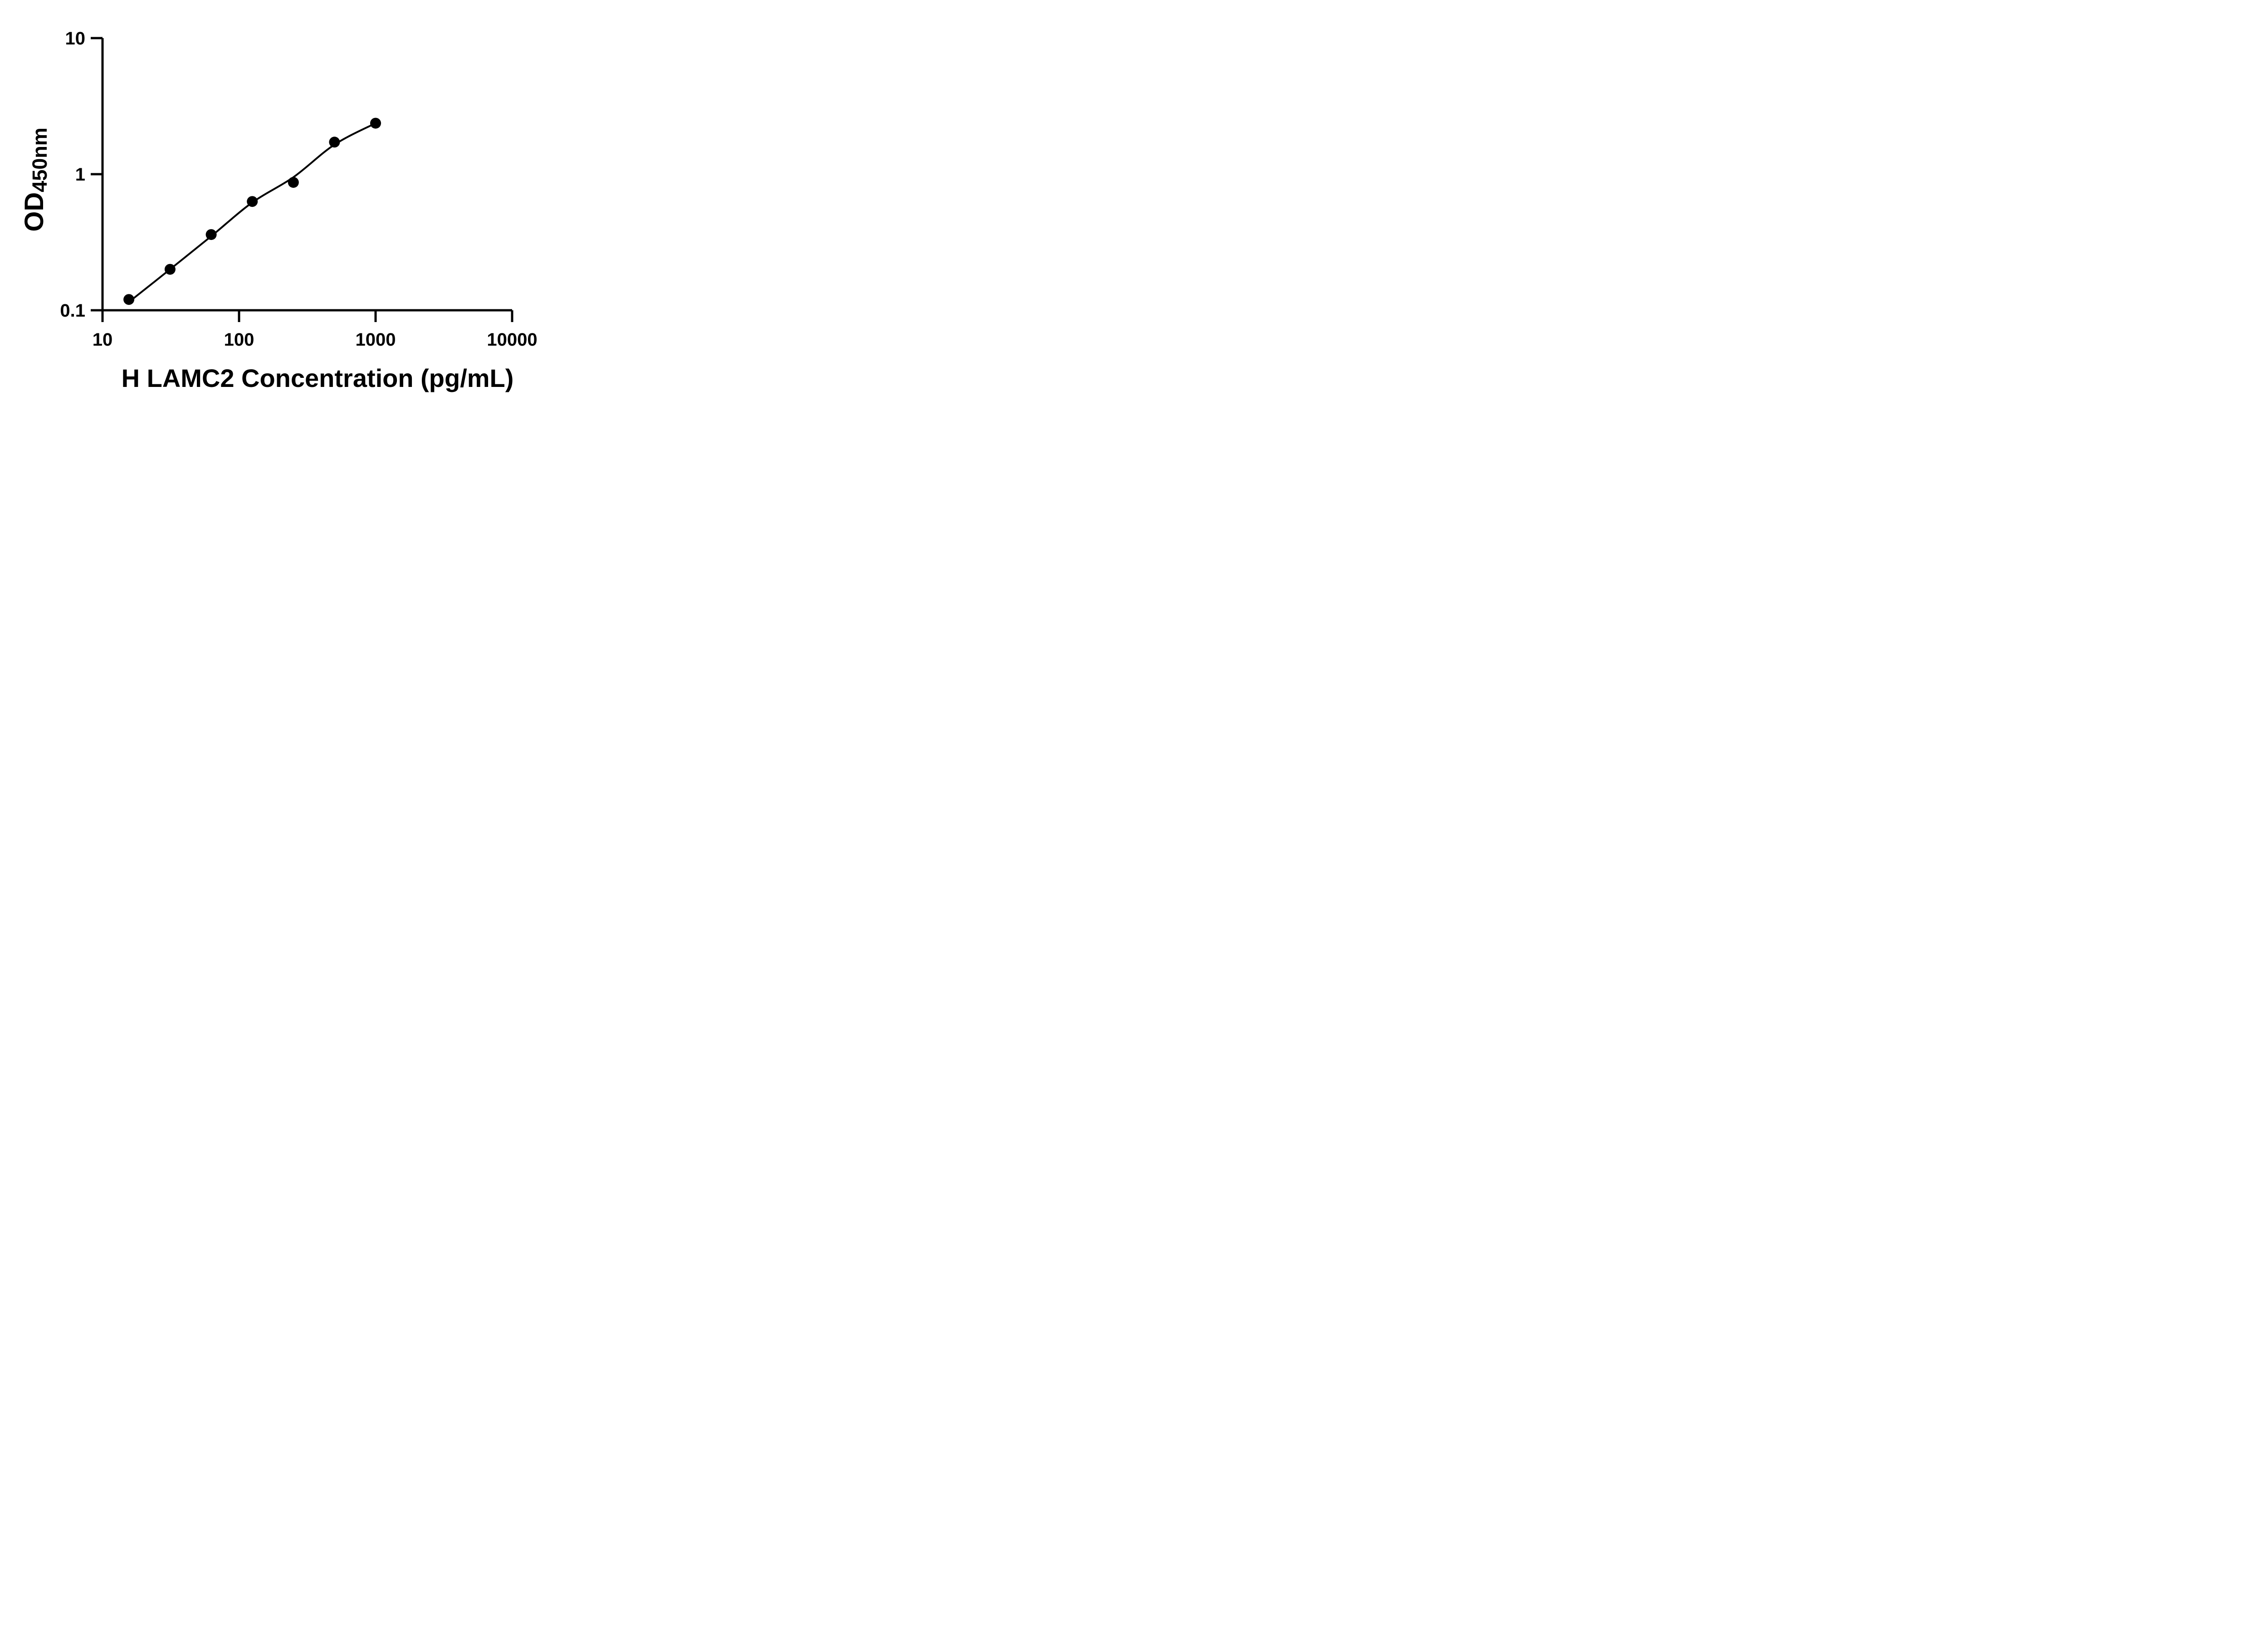  What do you see at coordinates (376, 340) in the screenshot?
I see `x-tick-label: 1000` at bounding box center [376, 340].